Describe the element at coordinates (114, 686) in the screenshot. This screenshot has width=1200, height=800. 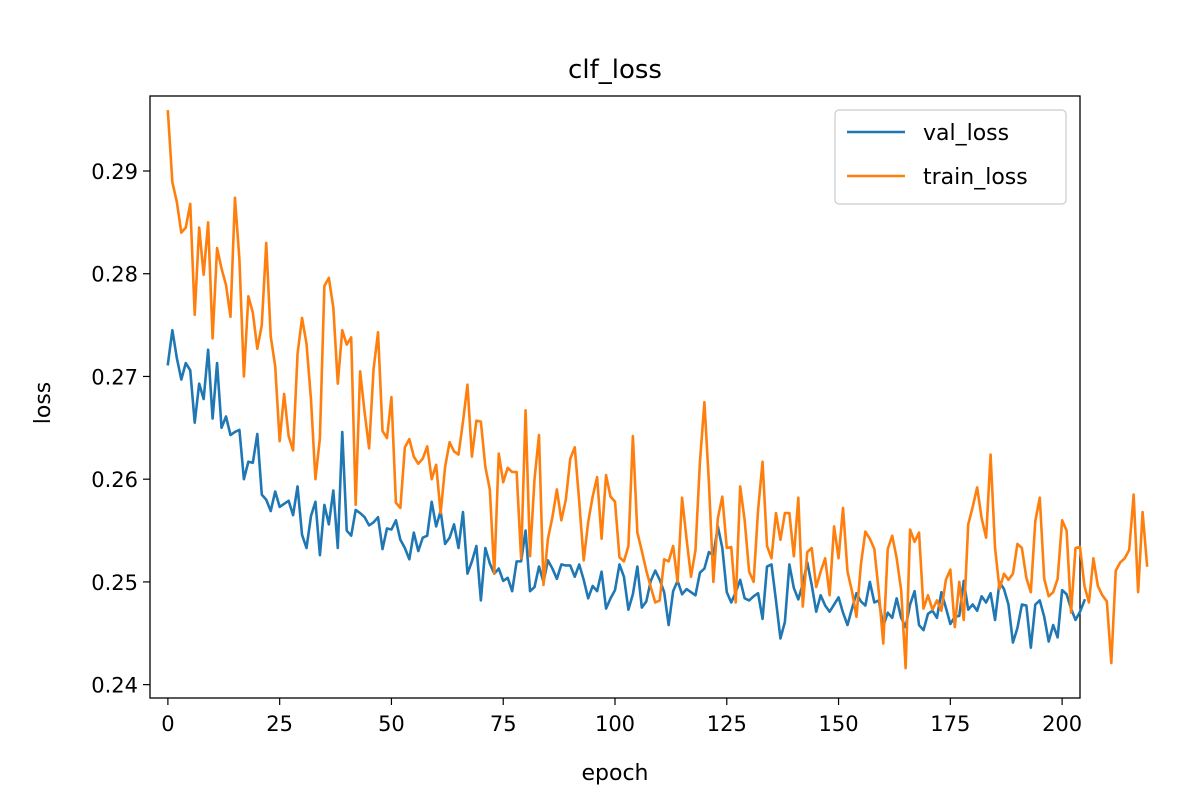
I see `y-tick-label: 0.24` at that location.